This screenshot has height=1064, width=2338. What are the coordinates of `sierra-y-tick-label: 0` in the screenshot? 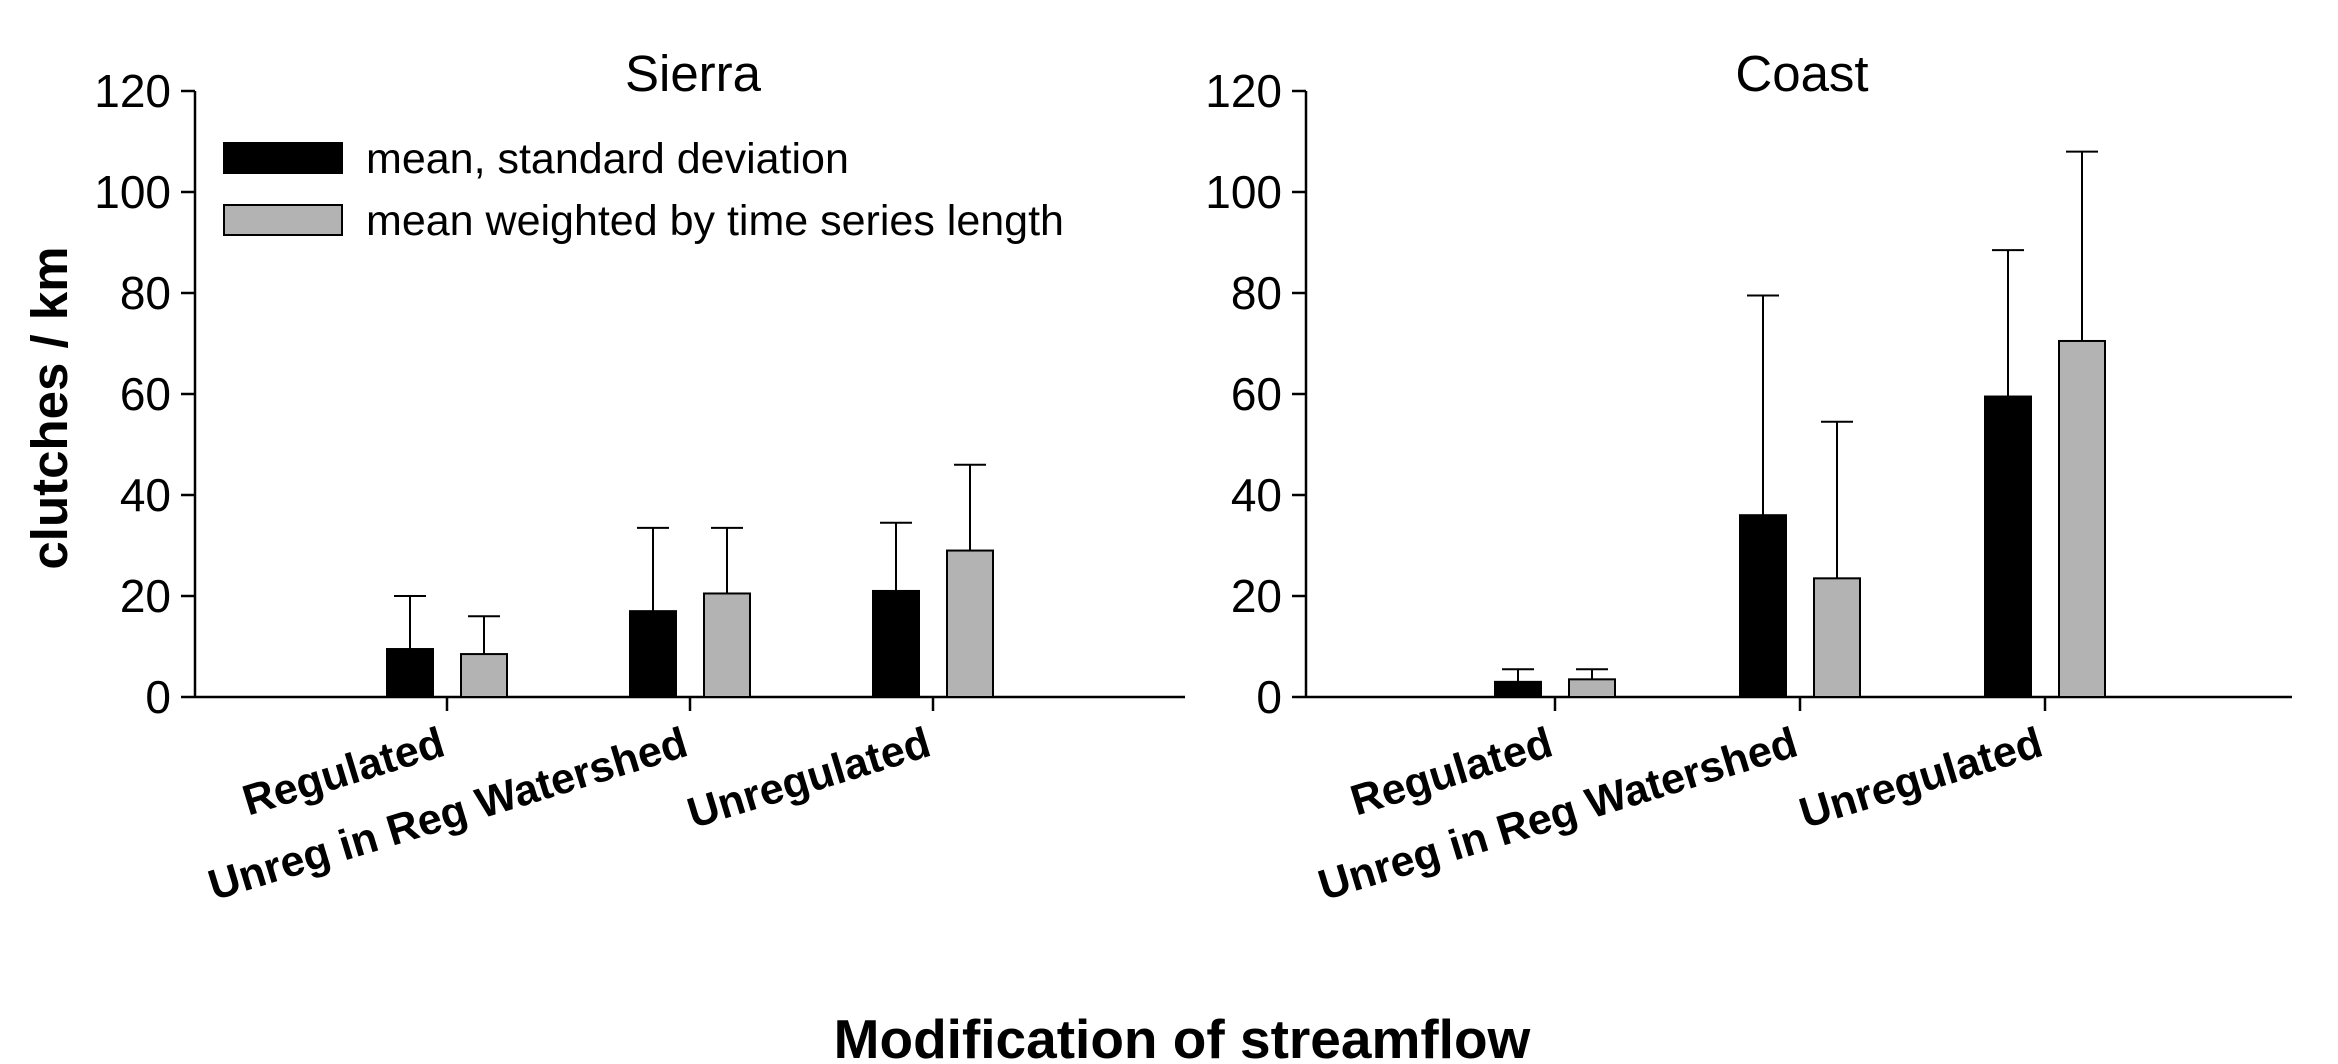 It's located at (158, 697).